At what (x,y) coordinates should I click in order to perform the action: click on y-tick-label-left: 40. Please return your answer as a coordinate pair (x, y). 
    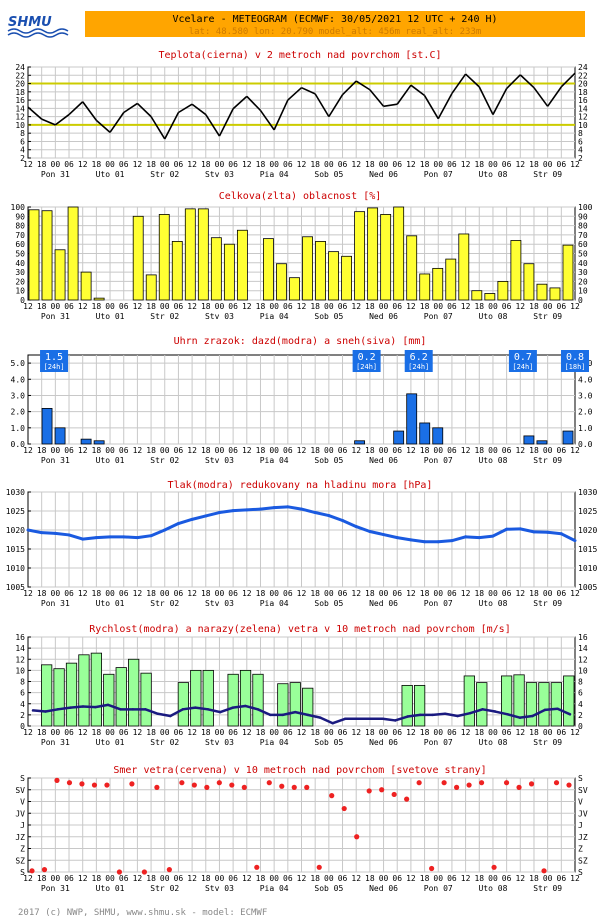
    Looking at the image, I should click on (20, 263).